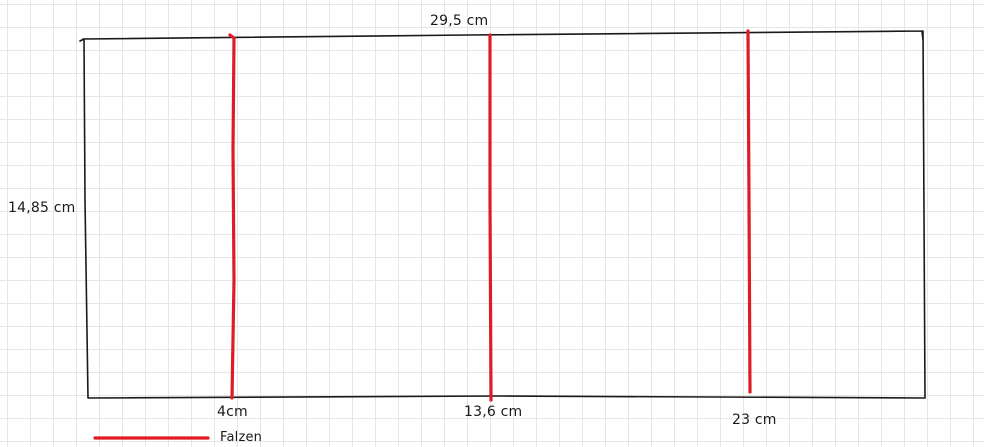 The width and height of the screenshot is (984, 447). I want to click on fold-3-position-label: 23 cm, so click(754, 420).